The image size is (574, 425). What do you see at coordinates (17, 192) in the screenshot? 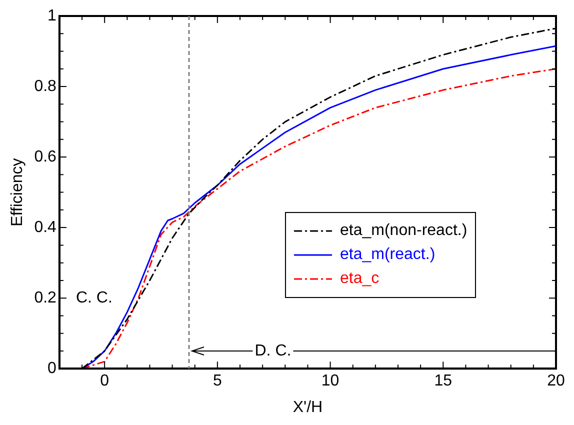
I see `y-axis-title: Efficiency` at bounding box center [17, 192].